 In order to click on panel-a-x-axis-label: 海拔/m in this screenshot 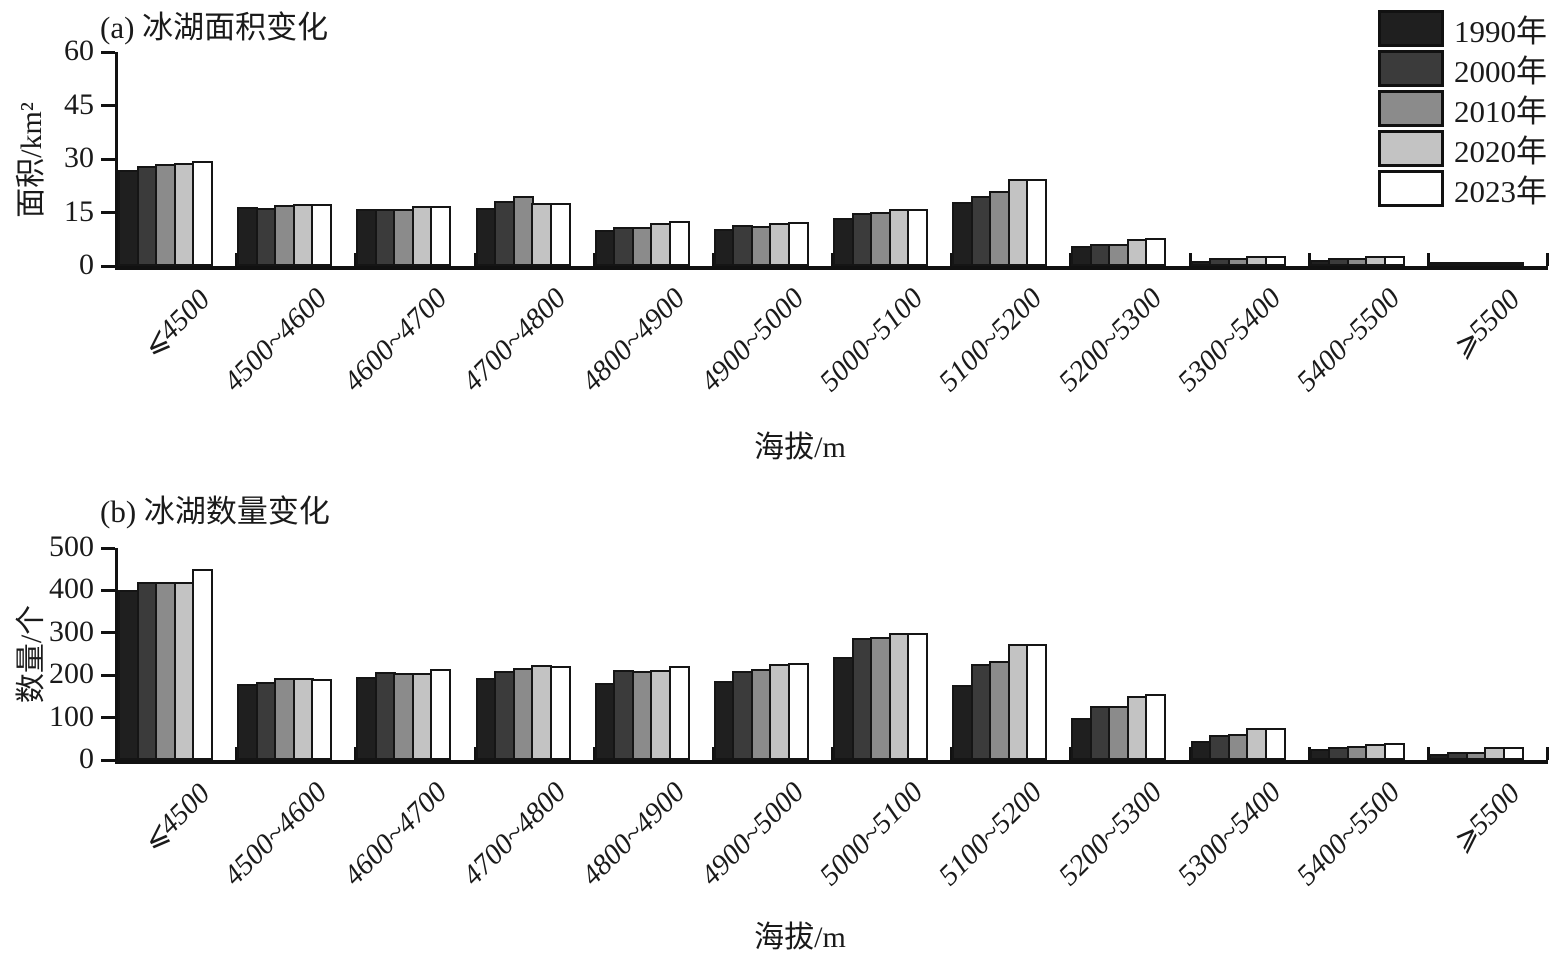, I will do `click(800, 447)`.